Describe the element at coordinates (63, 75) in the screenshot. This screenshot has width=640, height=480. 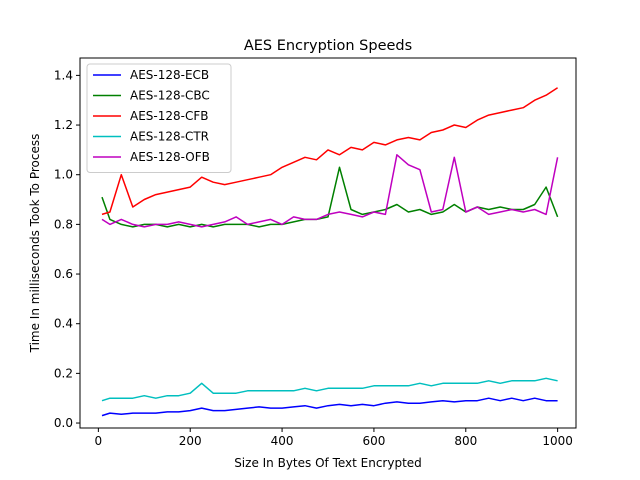
I see `y-tick-label: 1.4` at that location.